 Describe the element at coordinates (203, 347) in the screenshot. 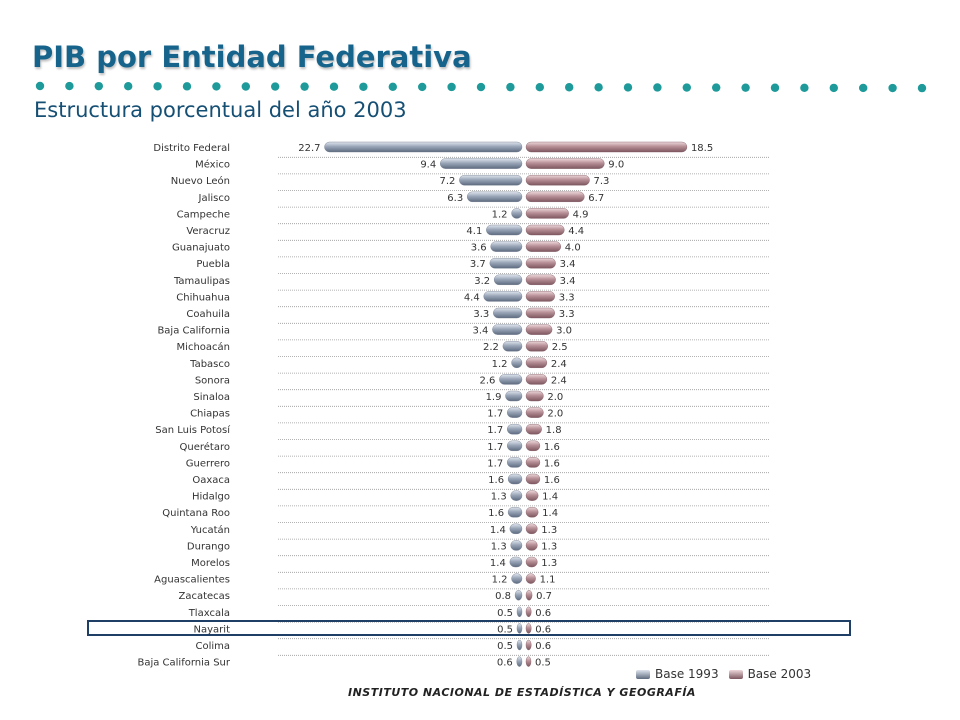

I see `category-label: Michoacán` at that location.